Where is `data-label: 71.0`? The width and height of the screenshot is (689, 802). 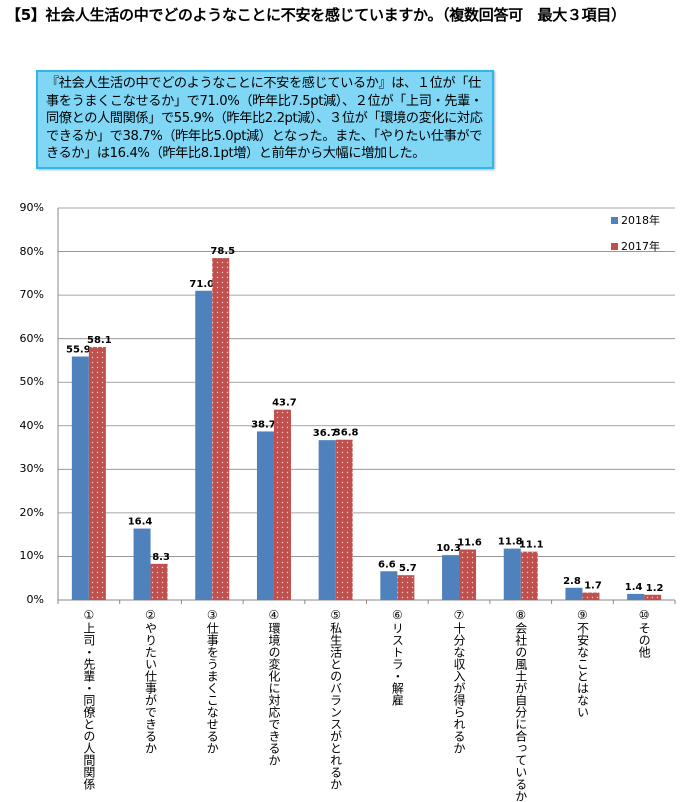 data-label: 71.0 is located at coordinates (201, 284).